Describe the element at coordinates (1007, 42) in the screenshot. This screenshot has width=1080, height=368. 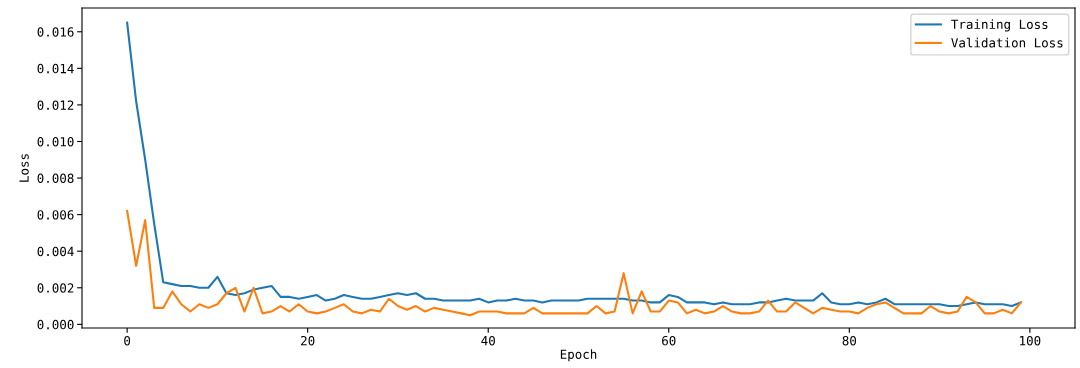
I see `legend-label: Validation Loss` at that location.